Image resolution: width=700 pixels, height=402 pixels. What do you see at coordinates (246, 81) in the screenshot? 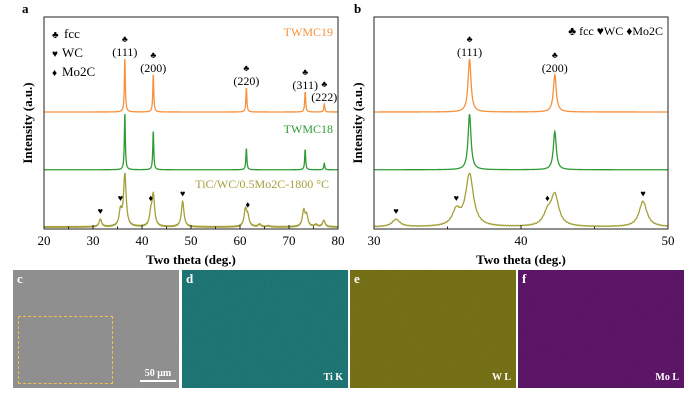
I see `hkl-label: (220)` at bounding box center [246, 81].